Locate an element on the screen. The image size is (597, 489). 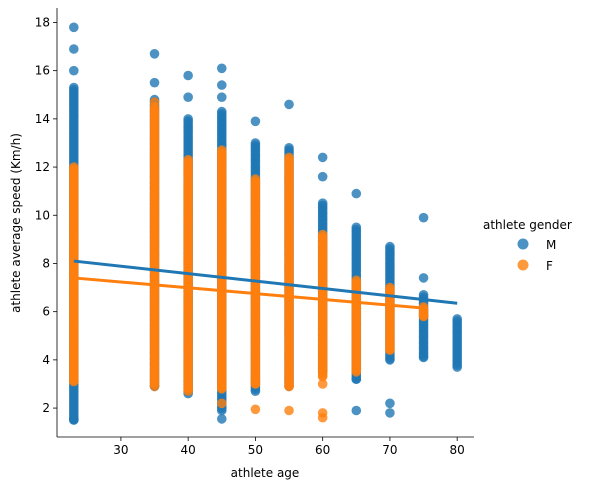
regression-line-f is located at coordinates (248, 293).